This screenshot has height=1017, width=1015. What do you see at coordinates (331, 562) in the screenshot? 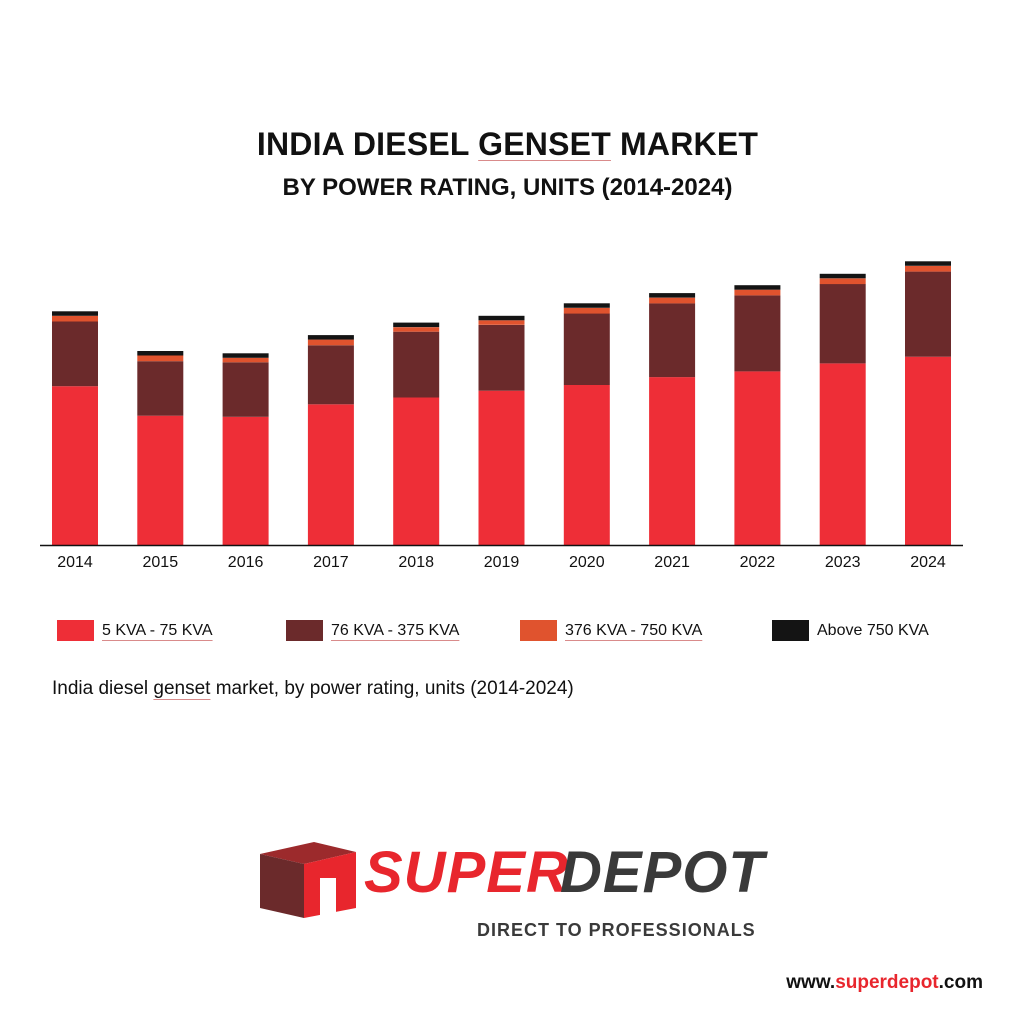
I see `x-tick-label: 2017` at bounding box center [331, 562].